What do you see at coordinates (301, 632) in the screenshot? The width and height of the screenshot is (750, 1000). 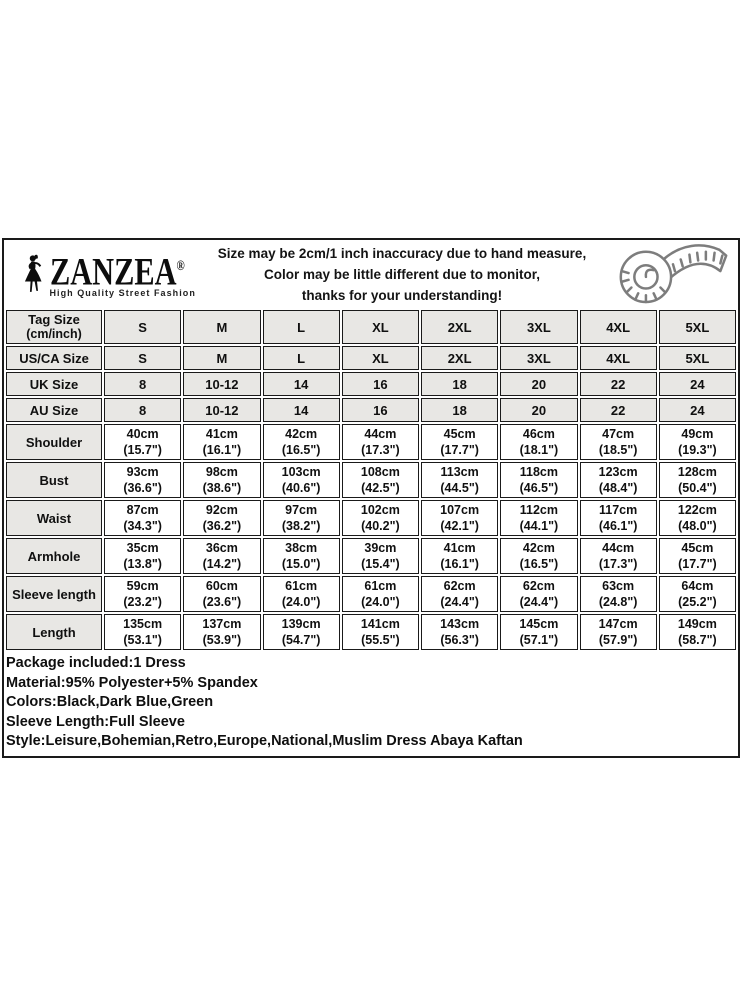 I see `measure-cell: 139cm (54.7")` at bounding box center [301, 632].